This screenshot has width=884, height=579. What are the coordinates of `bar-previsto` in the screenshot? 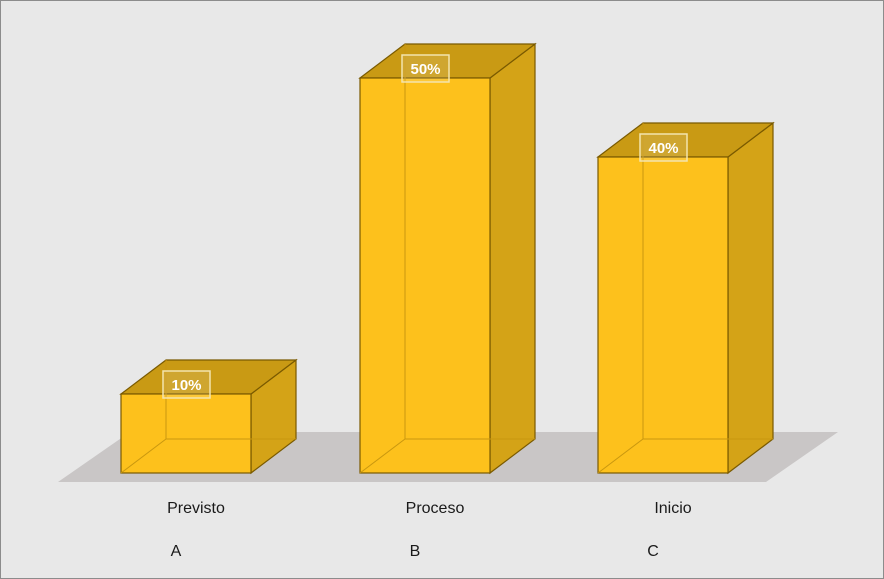 It's located at (208, 416).